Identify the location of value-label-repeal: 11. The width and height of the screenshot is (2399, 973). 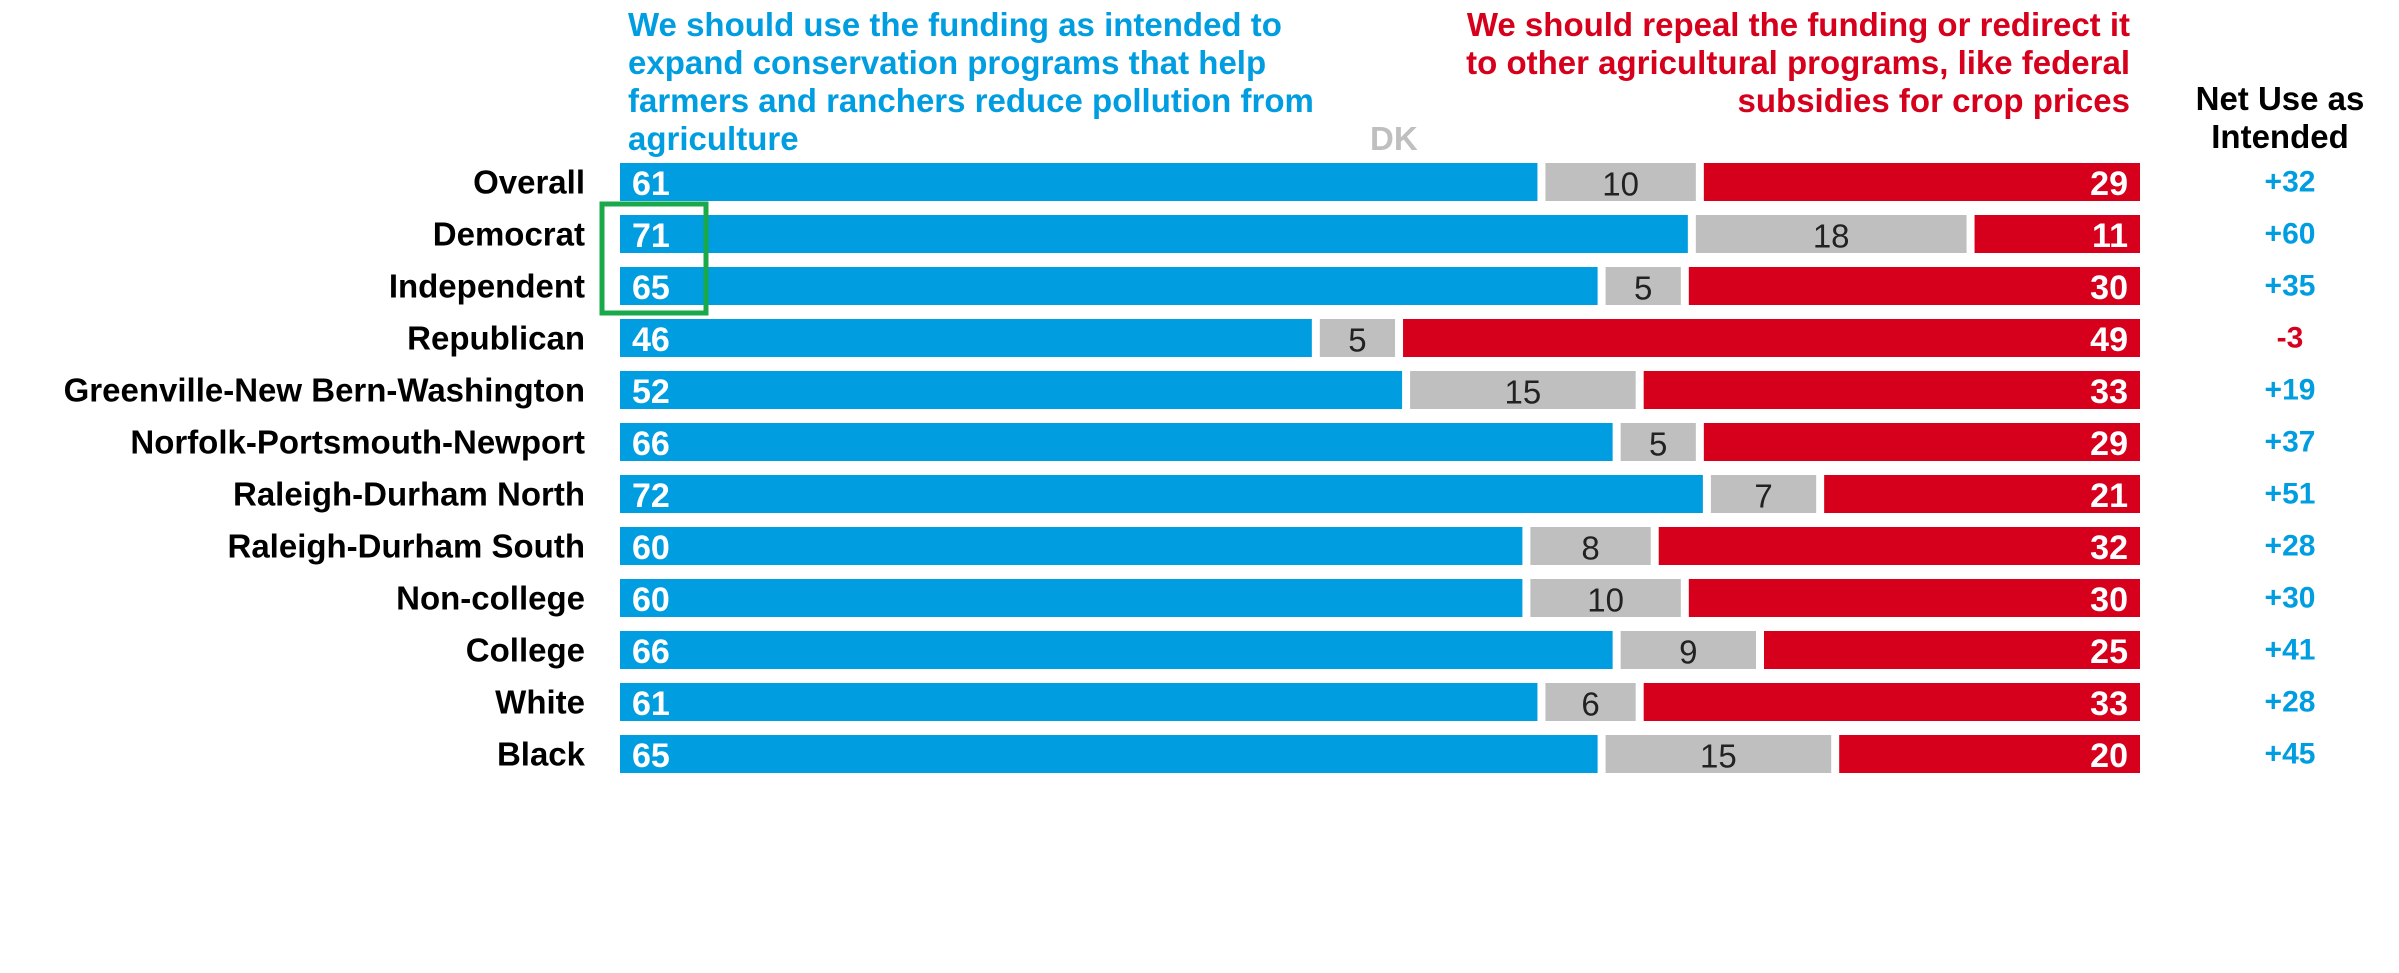
(2110, 236).